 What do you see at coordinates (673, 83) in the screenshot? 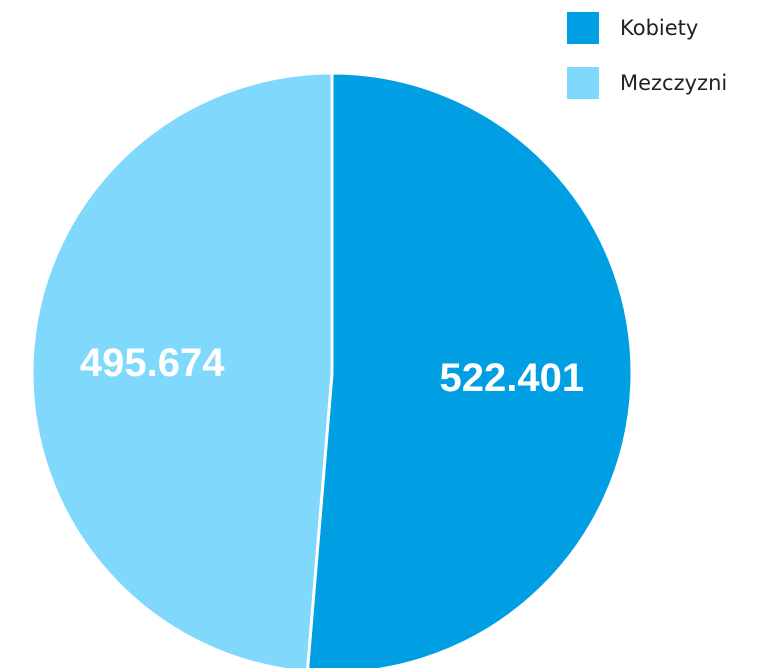
I see `legend-label: Mezczyzni` at bounding box center [673, 83].